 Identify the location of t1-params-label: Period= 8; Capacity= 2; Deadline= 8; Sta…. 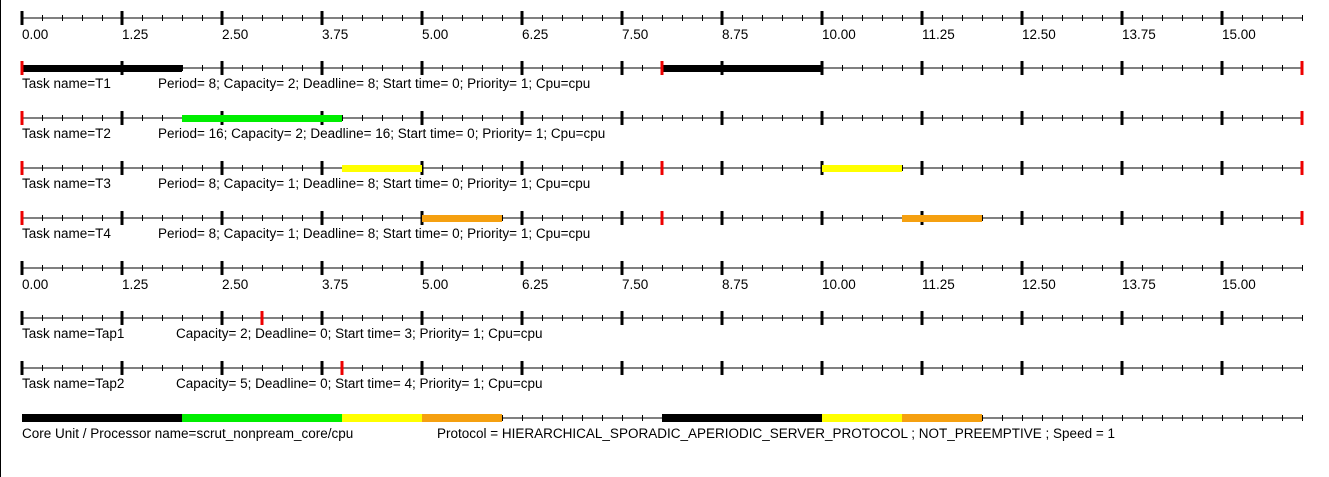
(374, 83).